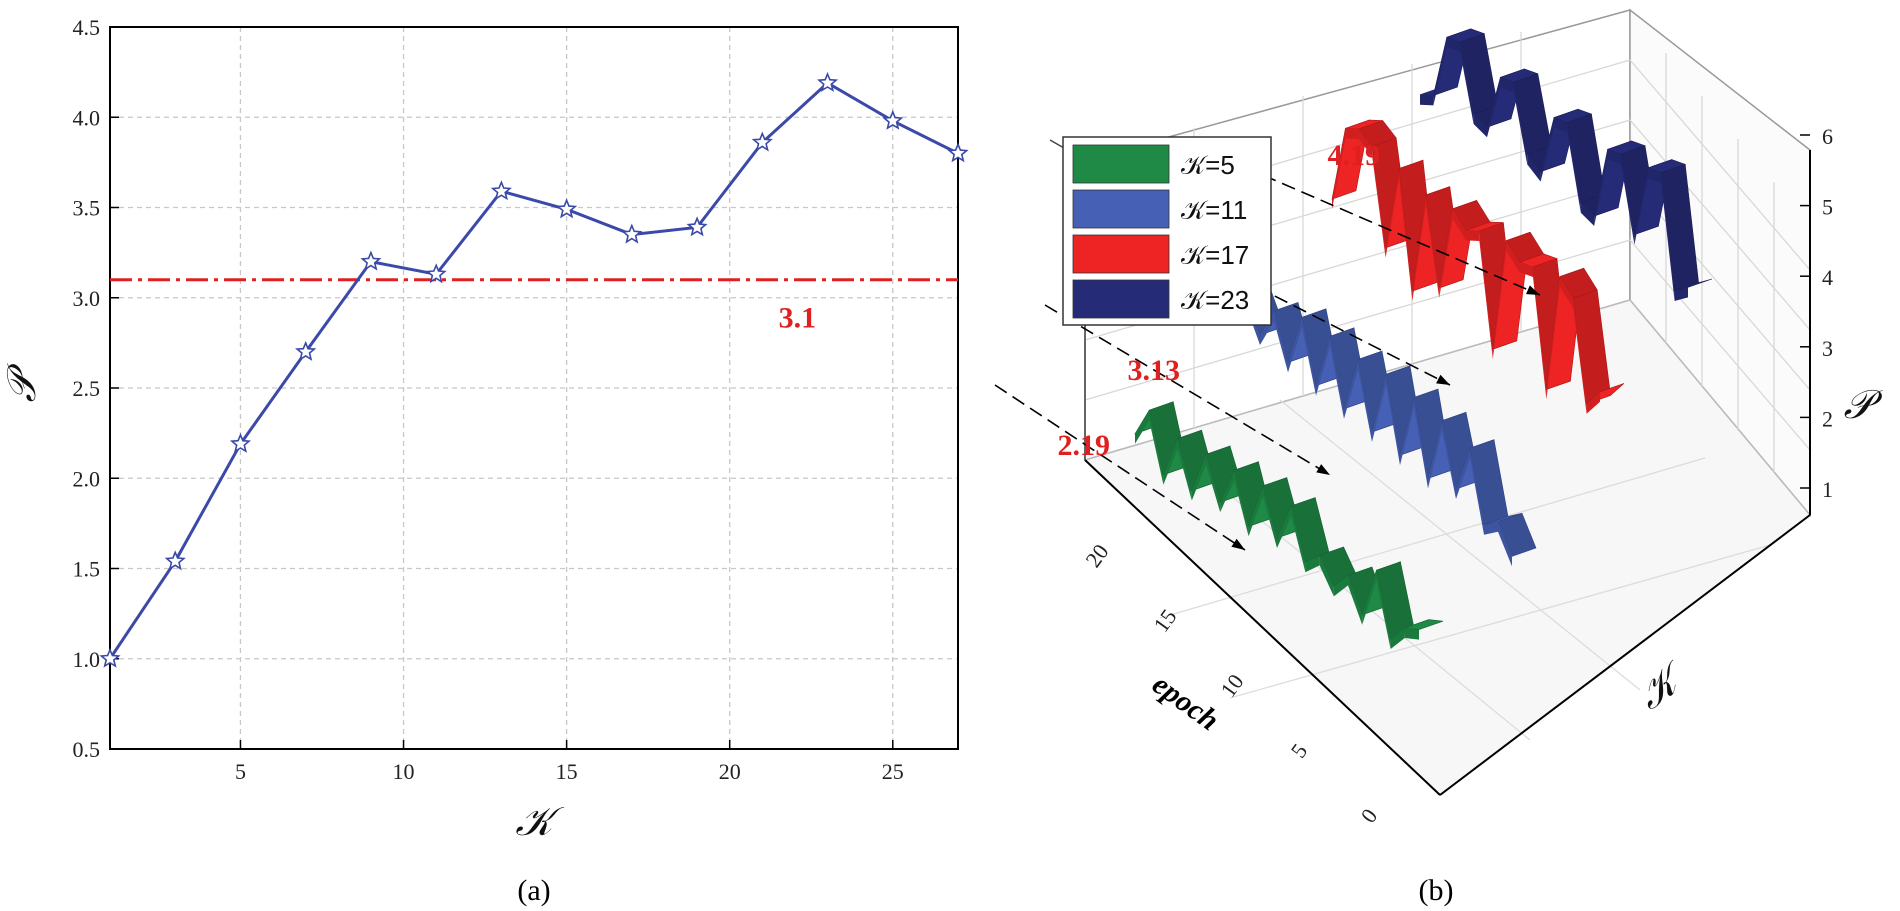 This screenshot has height=911, width=1900. I want to click on legend-label: 𝒦=23, so click(1215, 300).